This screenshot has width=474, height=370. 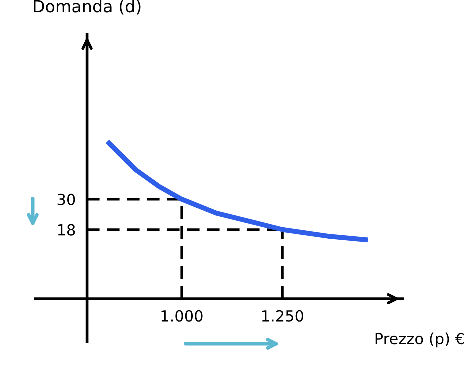 I want to click on x-tick-label: 1.000, so click(x=182, y=316).